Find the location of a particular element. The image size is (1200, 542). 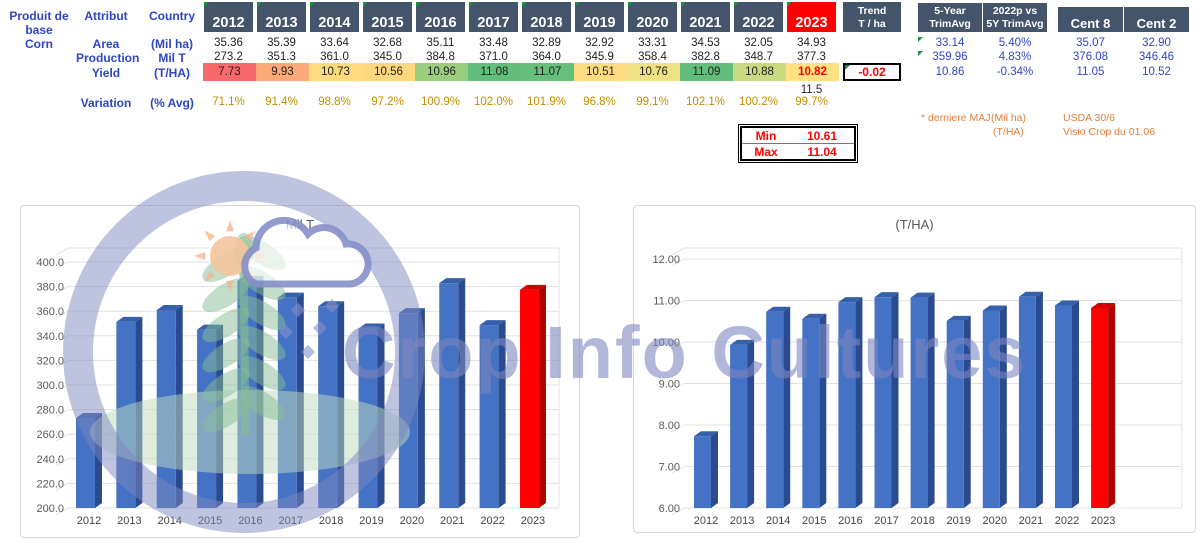

vs-header-line1: 2022p vs is located at coordinates (1015, 11).